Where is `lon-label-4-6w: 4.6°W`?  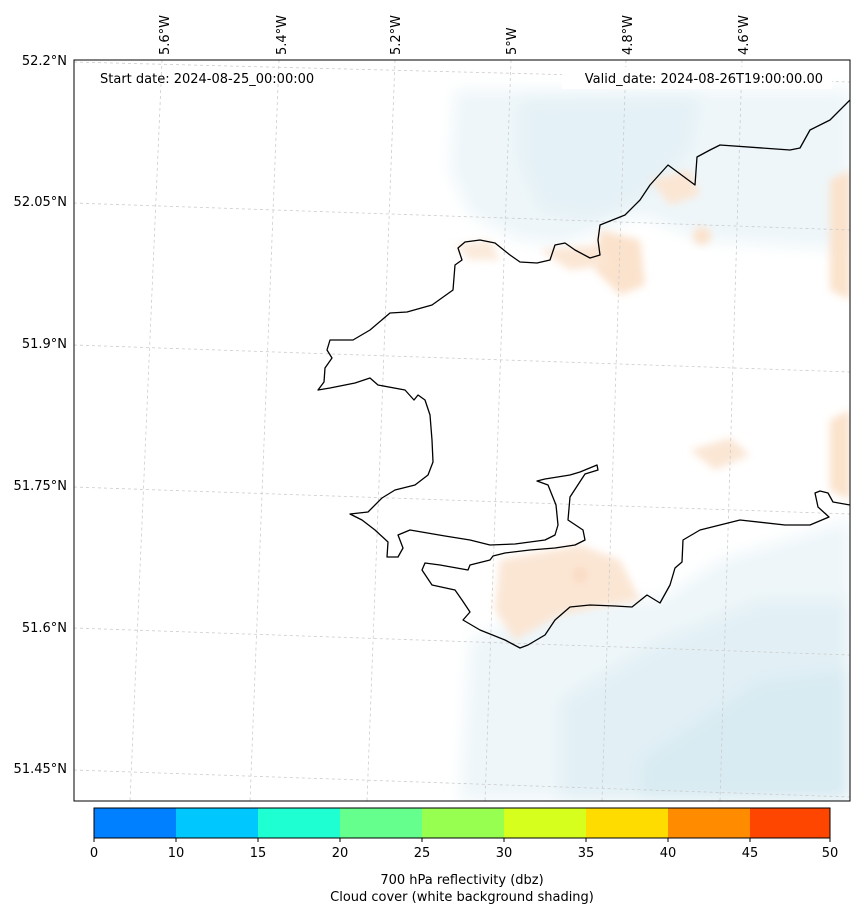 lon-label-4-6w: 4.6°W is located at coordinates (744, 35).